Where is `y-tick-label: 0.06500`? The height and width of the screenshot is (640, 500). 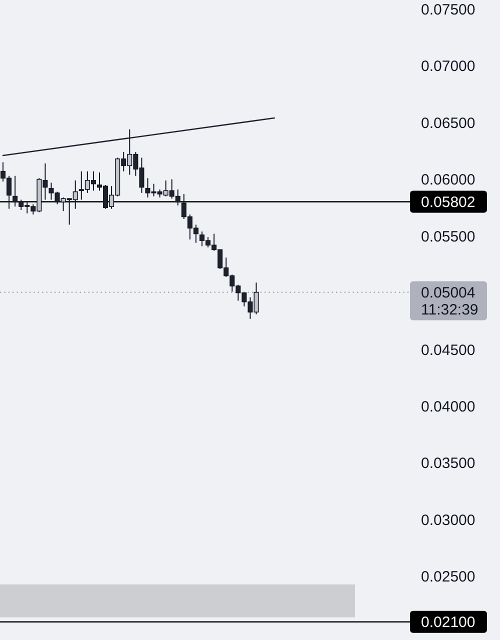 y-tick-label: 0.06500 is located at coordinates (448, 123).